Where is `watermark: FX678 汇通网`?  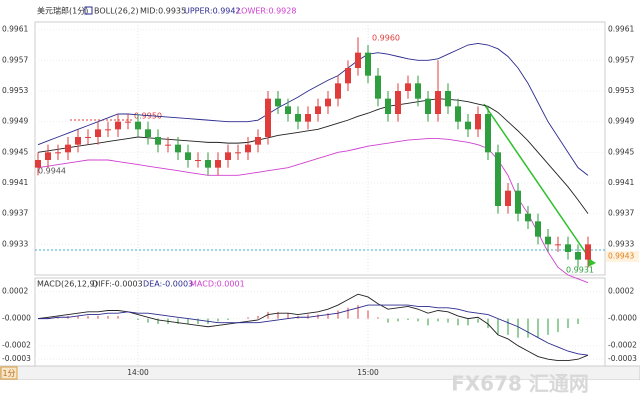 watermark: FX678 汇通网 is located at coordinates (520, 384).